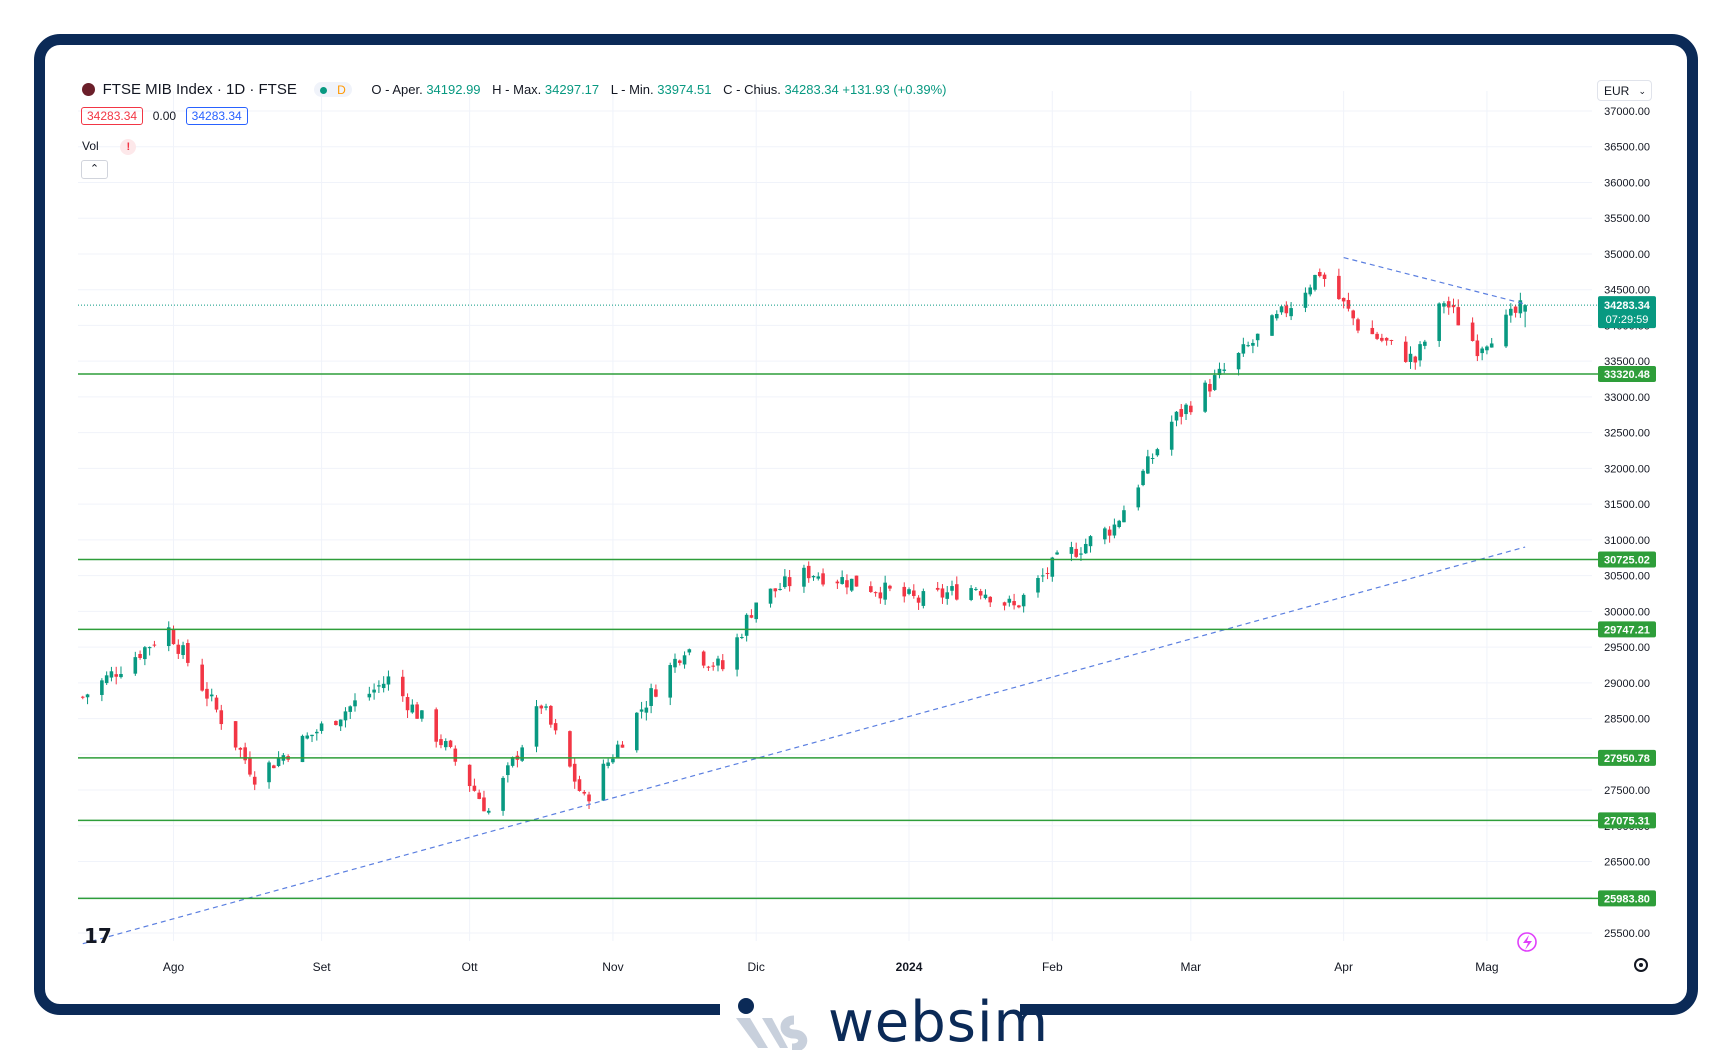 Image resolution: width=1732 pixels, height=1057 pixels. I want to click on sell-button: 34283.34, so click(112, 116).